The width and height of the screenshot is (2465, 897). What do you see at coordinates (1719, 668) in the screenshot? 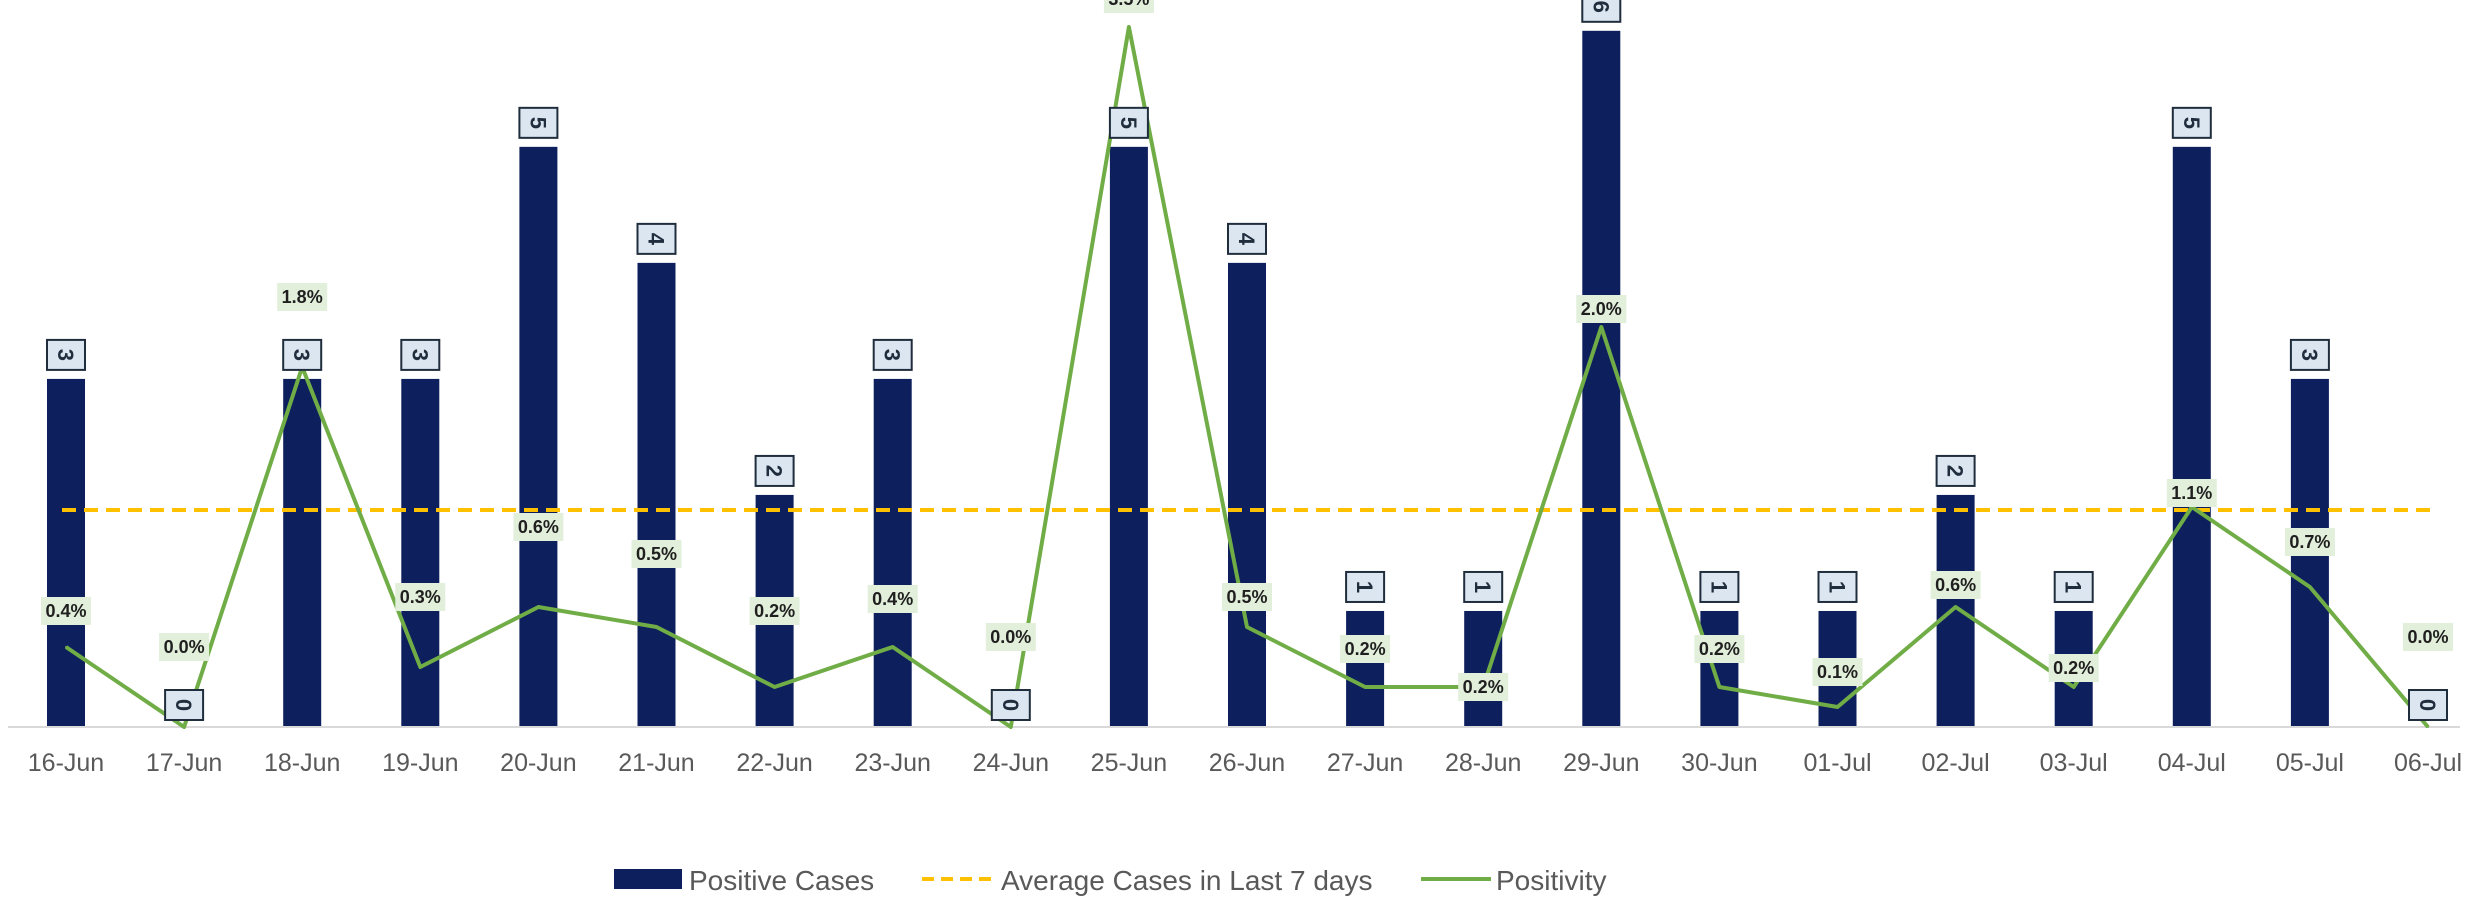
I see `bar-30-Jun` at bounding box center [1719, 668].